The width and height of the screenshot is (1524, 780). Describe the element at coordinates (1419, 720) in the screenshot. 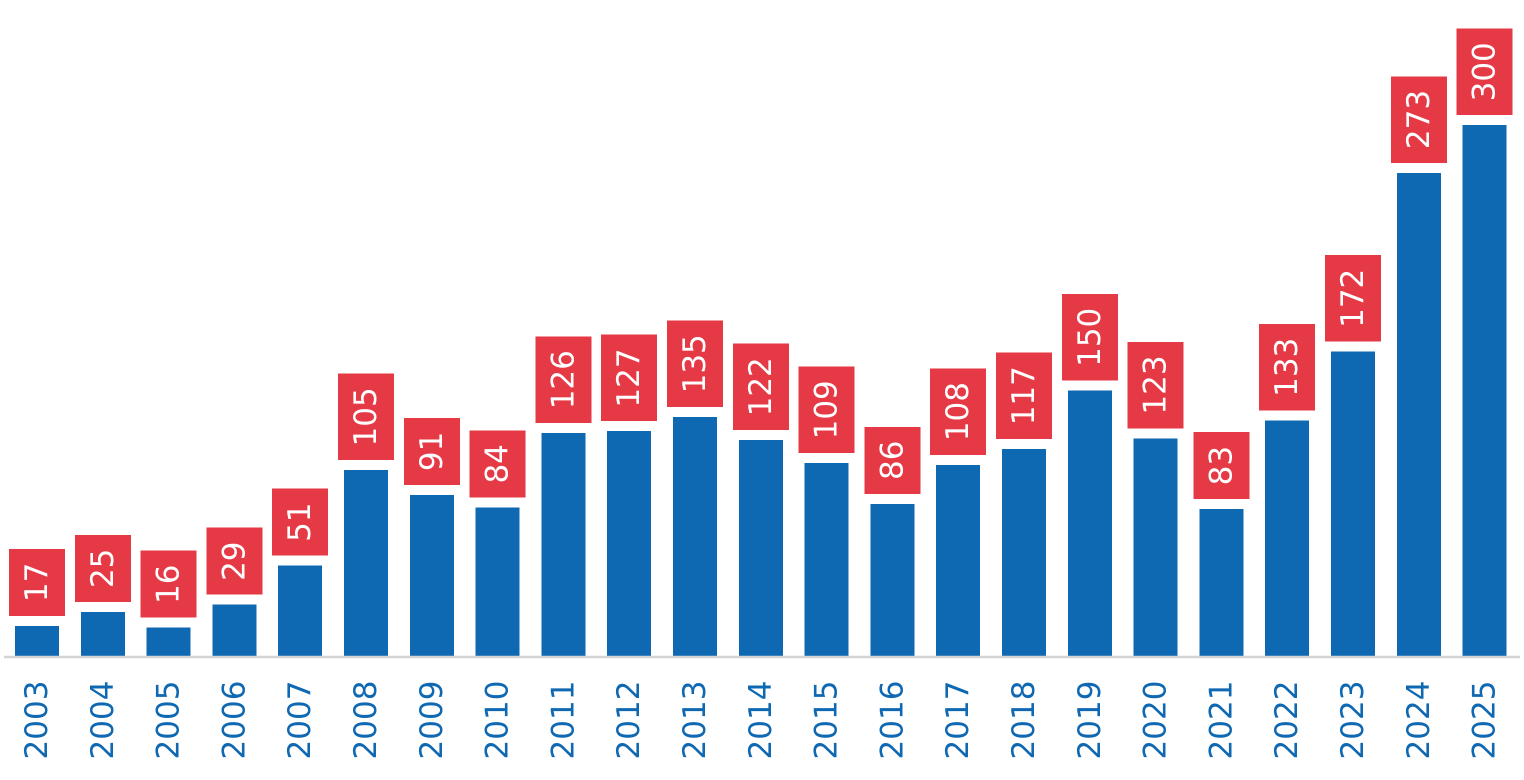

I see `x-tick-label-2024: 2024` at that location.